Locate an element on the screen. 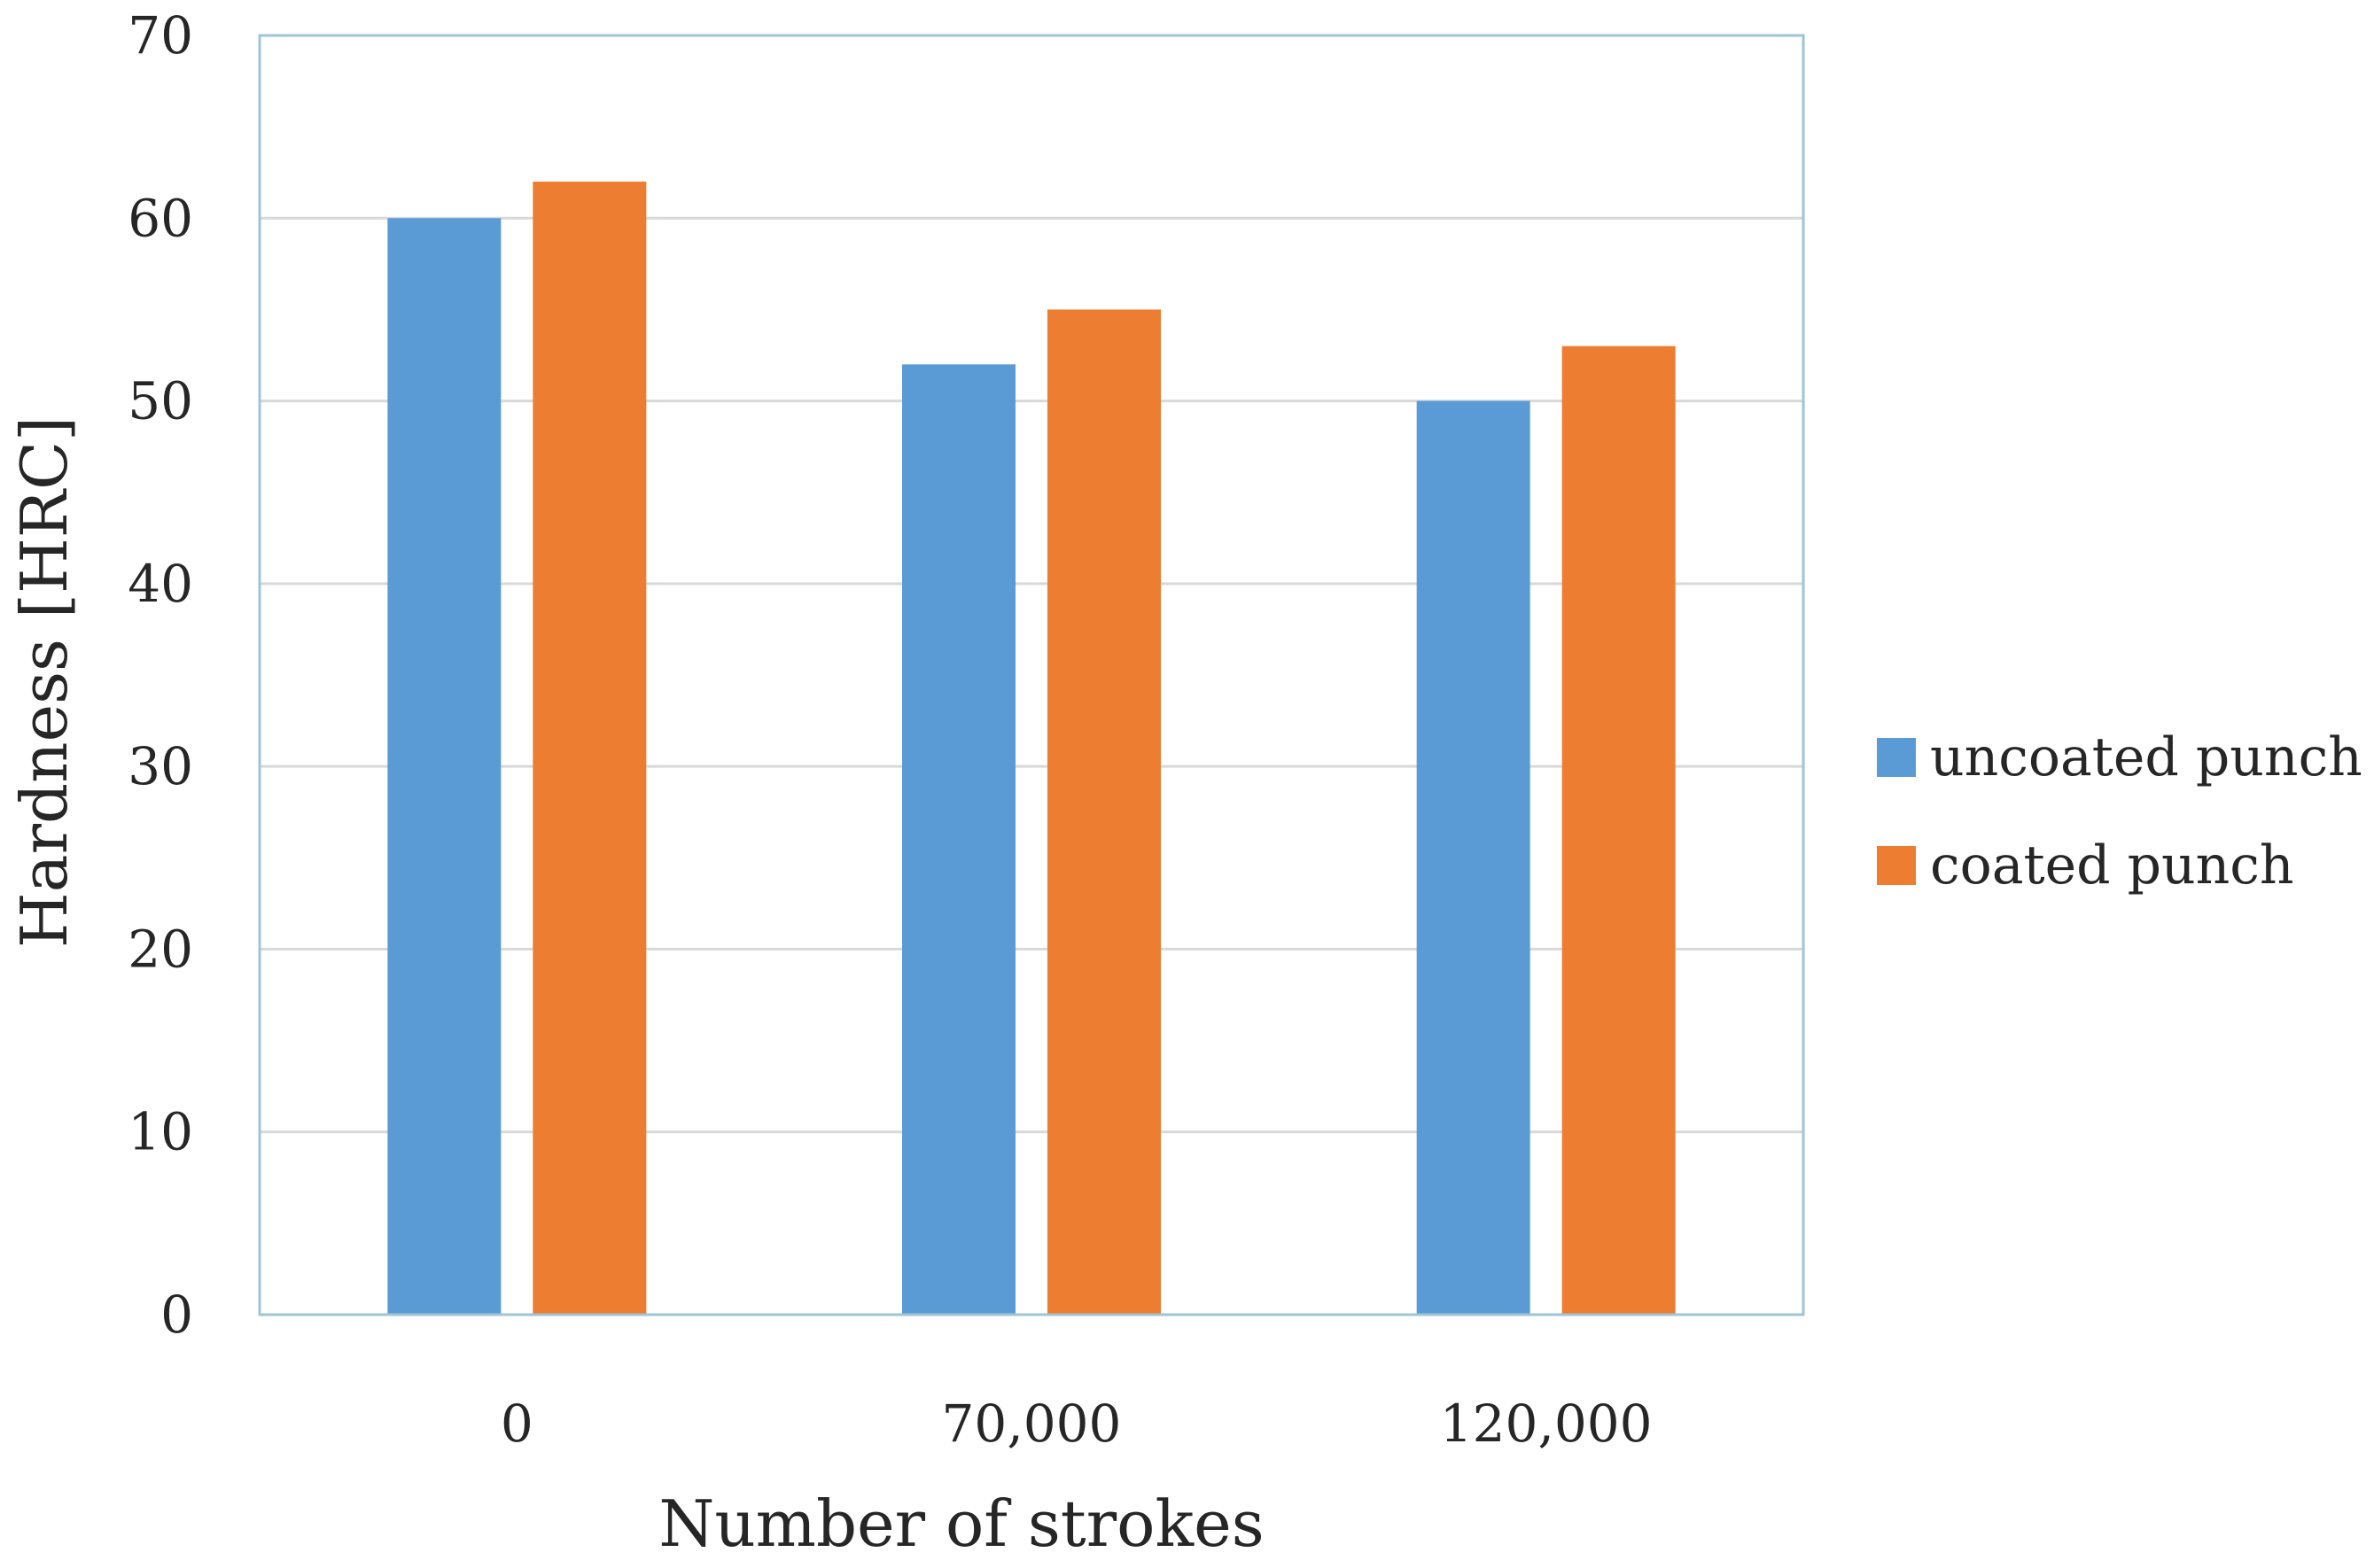 The width and height of the screenshot is (2374, 1568). y-axis-title: Hardness [HRC] is located at coordinates (44, 682).